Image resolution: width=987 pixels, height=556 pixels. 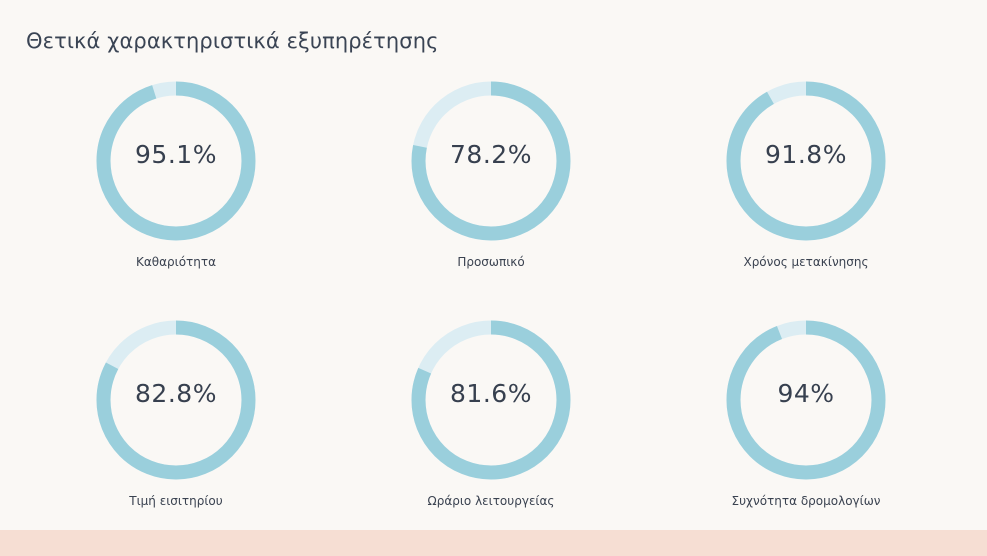 I want to click on gauge-prosopiko: 78.2% Προσωπικό, so click(x=491, y=181).